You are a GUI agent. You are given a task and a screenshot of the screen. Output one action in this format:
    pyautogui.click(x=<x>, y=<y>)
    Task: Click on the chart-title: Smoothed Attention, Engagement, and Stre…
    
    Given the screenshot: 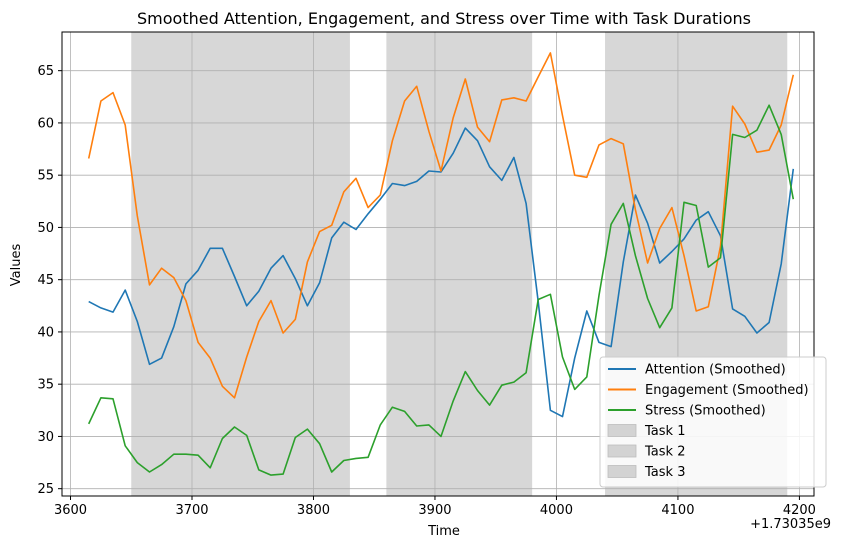 What is the action you would take?
    pyautogui.click(x=444, y=18)
    